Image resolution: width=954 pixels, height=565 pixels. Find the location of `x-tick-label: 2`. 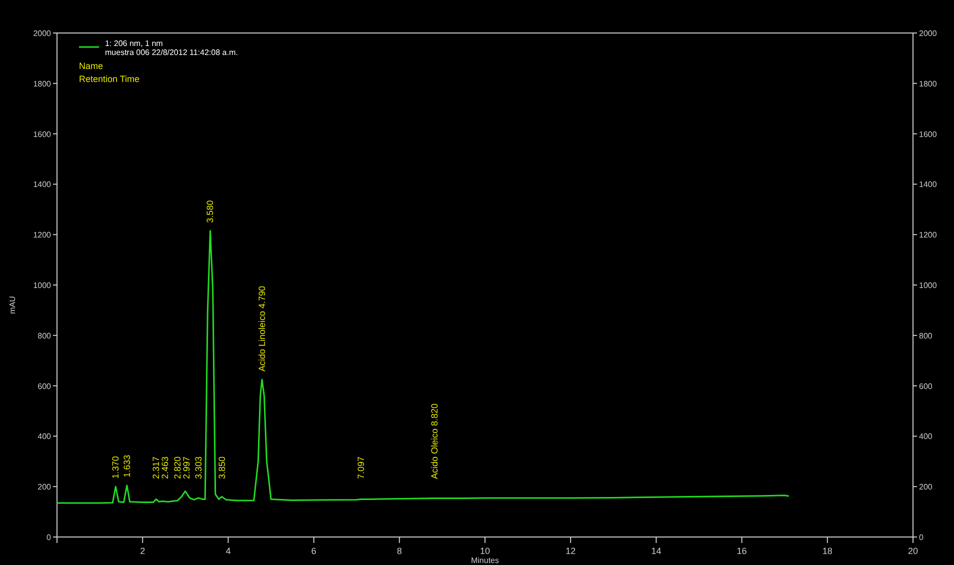

x-tick-label: 2 is located at coordinates (143, 551).